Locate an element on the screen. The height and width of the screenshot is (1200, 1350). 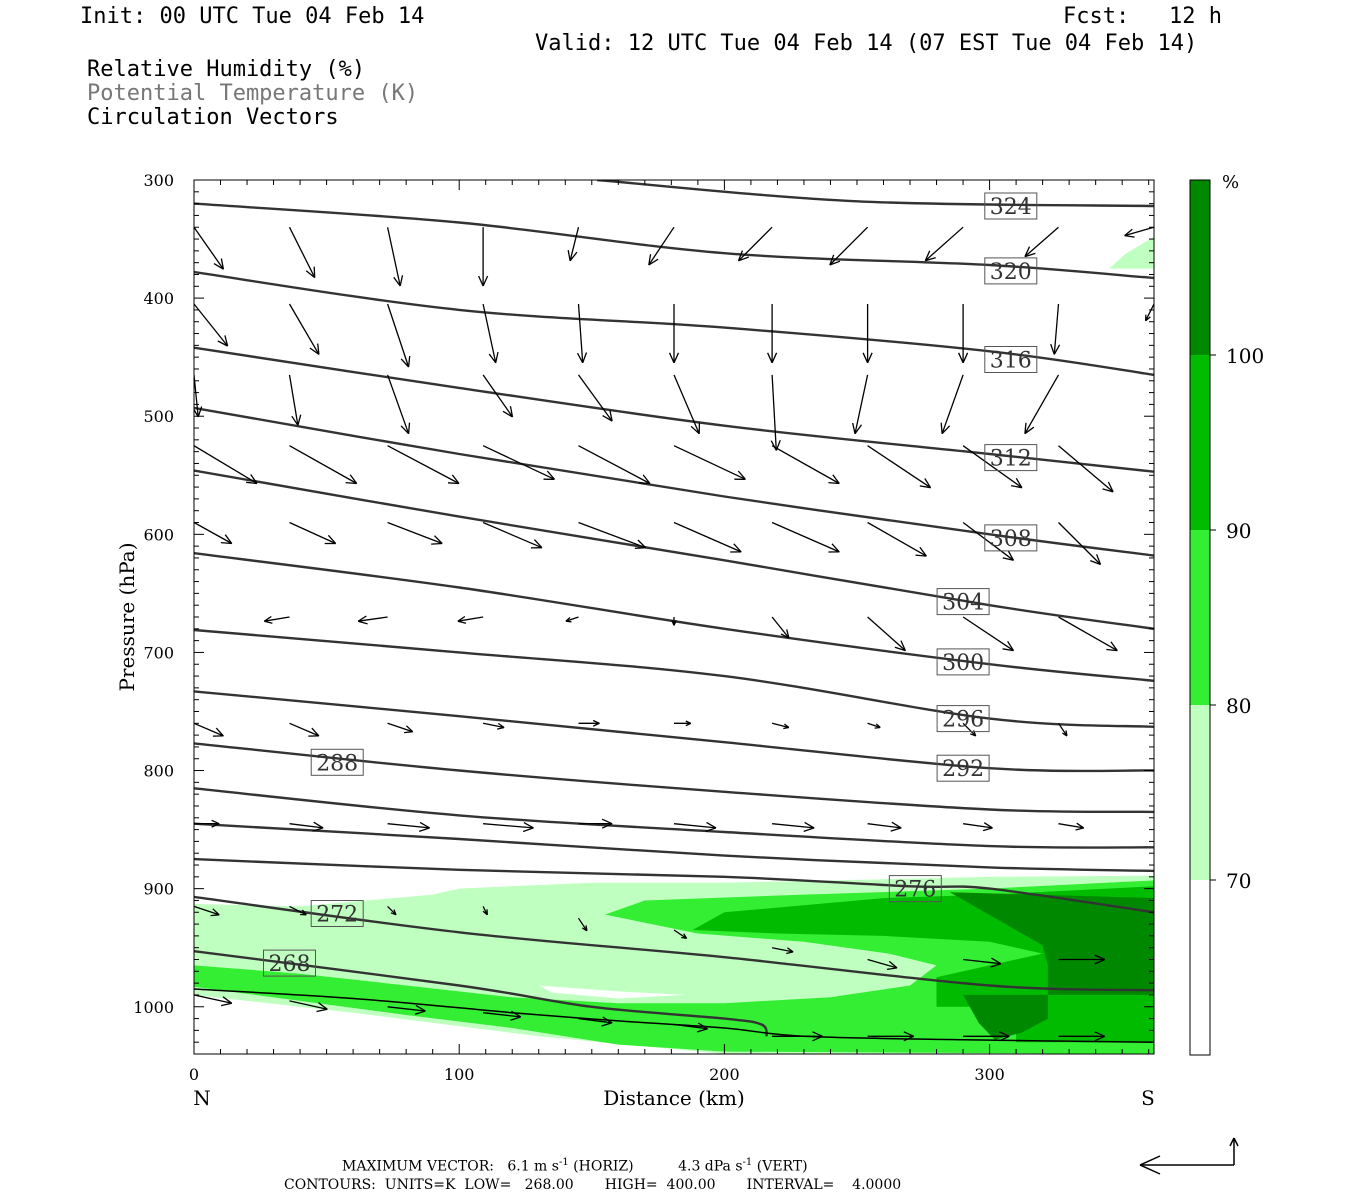
colorbar-tick-label: 80 is located at coordinates (1238, 706).